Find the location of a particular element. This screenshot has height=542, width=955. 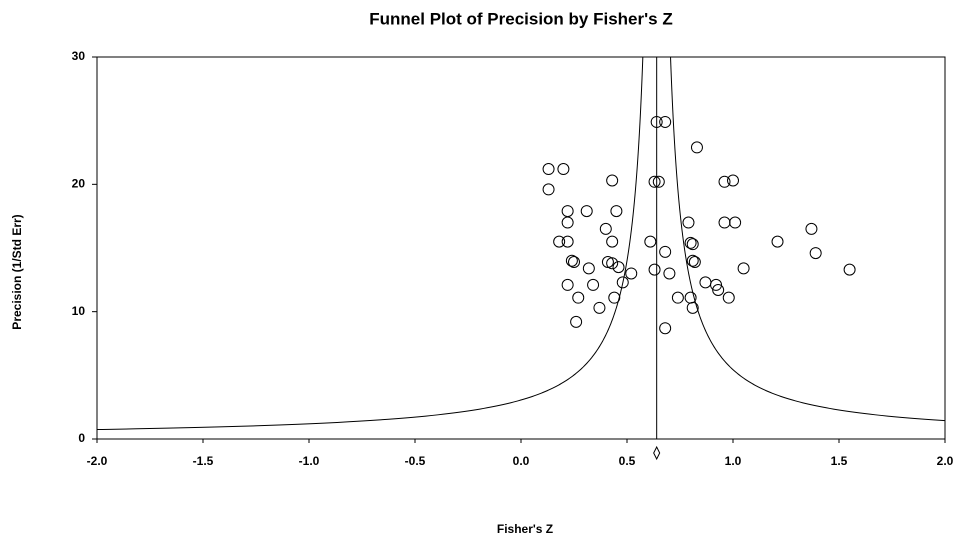

x-tick-label: -1.5 is located at coordinates (203, 461).